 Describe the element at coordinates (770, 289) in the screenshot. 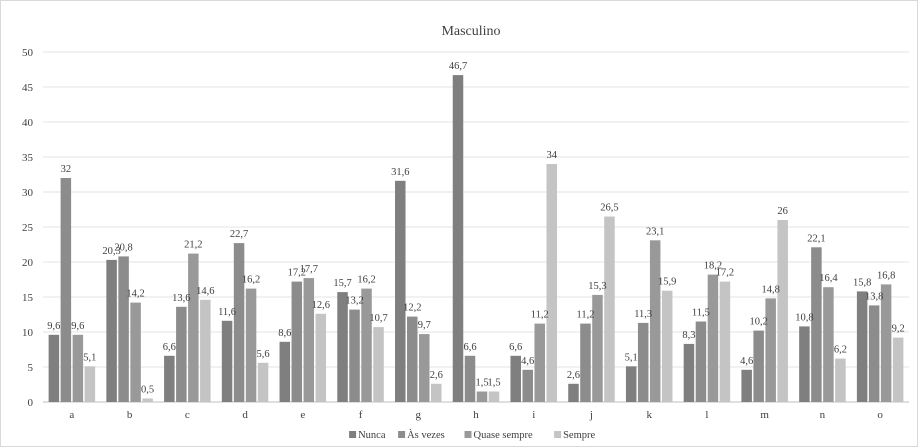

I see `data-label: 14,8` at that location.